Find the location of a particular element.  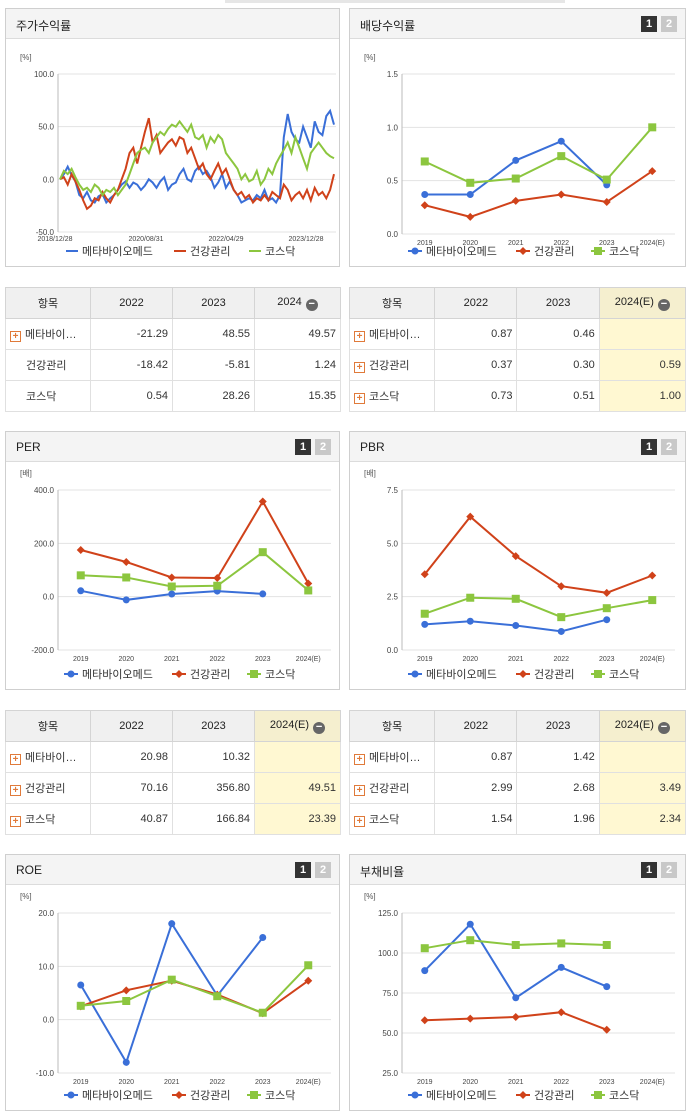

y-tick-label: 1.5 is located at coordinates (393, 74).